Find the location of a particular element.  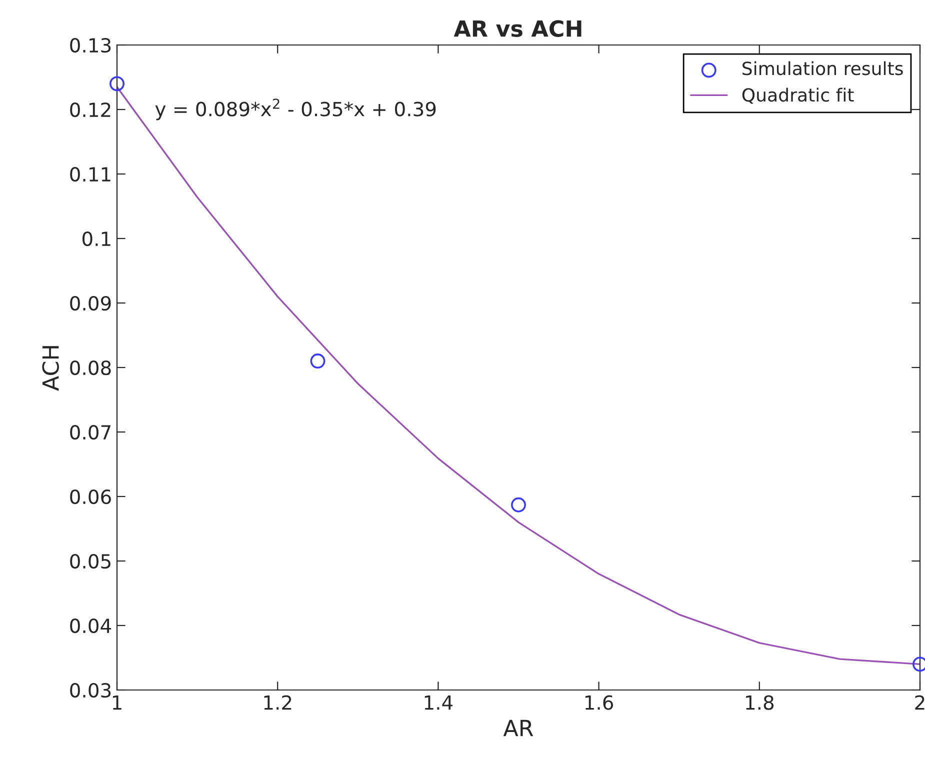

y-tick-label: 0.05 is located at coordinates (90, 561).